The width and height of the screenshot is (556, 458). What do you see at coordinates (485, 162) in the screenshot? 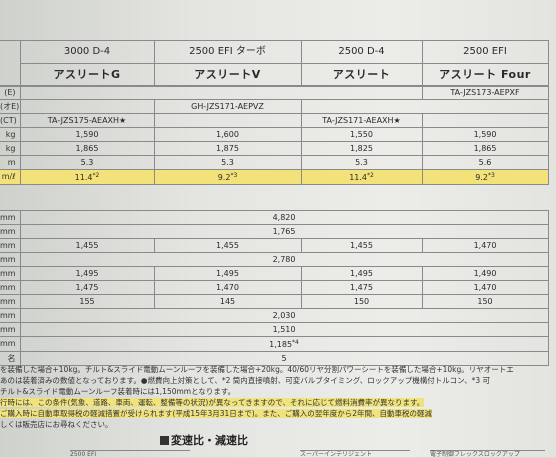
I see `turn-radius-cell: 5.6` at bounding box center [485, 162].